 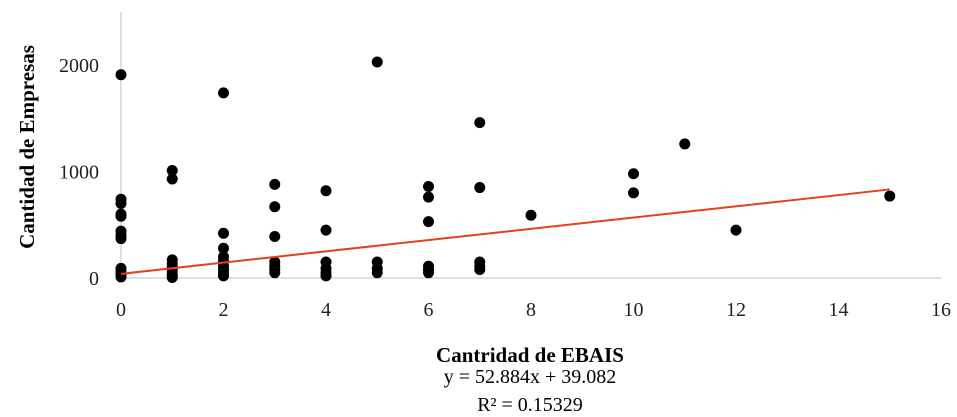 What do you see at coordinates (530, 377) in the screenshot?
I see `trendline-equation: y = 52.884x + 39.082` at bounding box center [530, 377].